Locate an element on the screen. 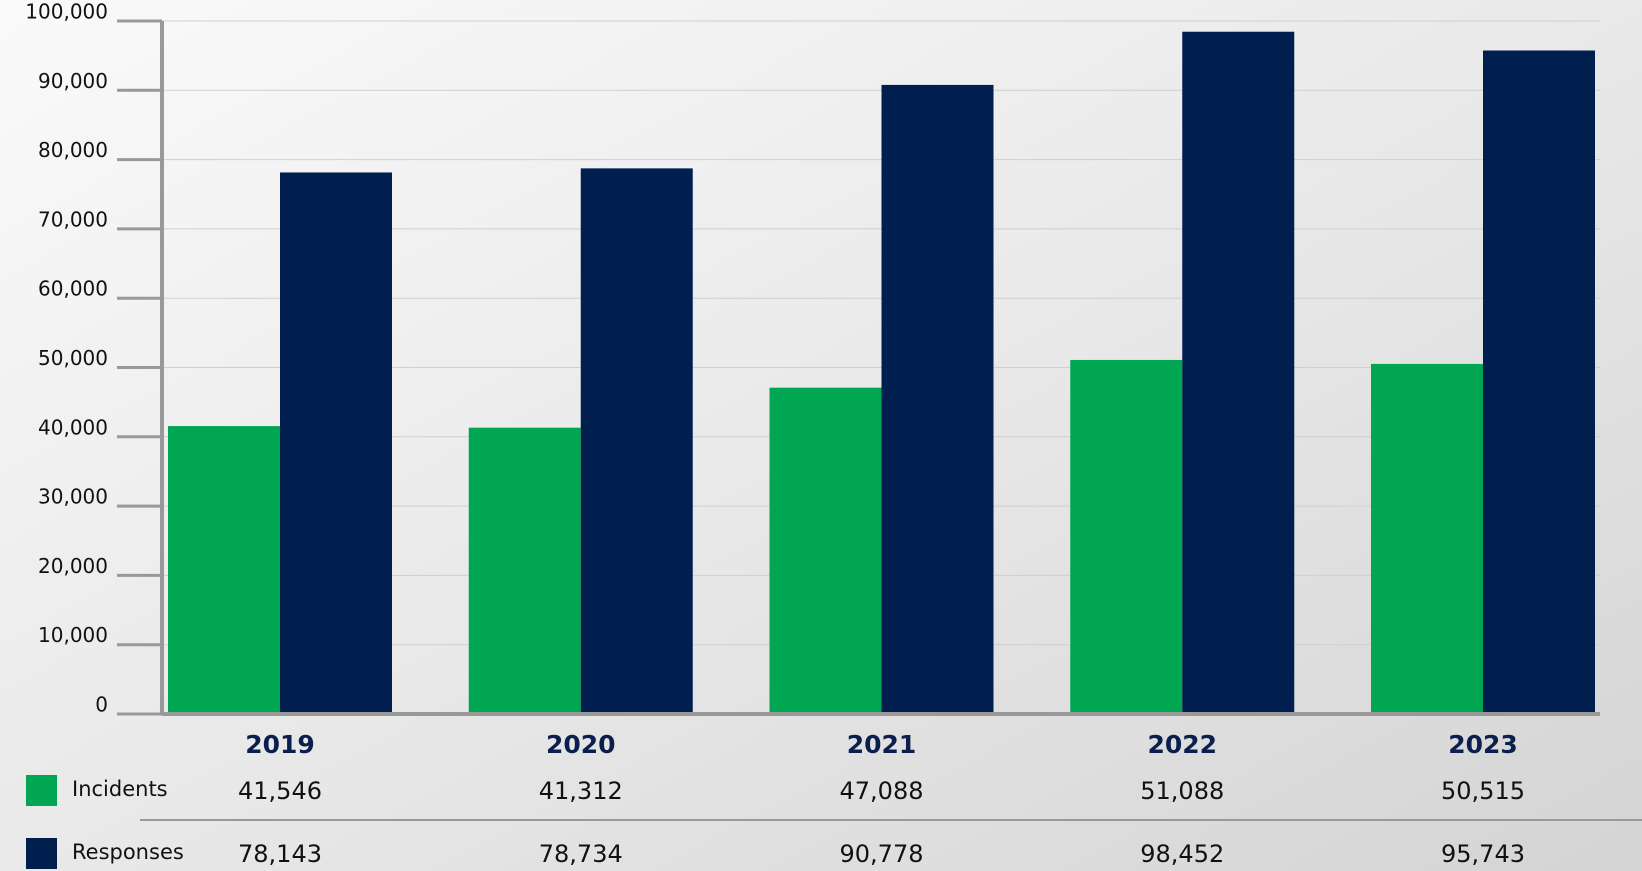 The height and width of the screenshot is (871, 1642). value-label: 50,515 is located at coordinates (1483, 791).